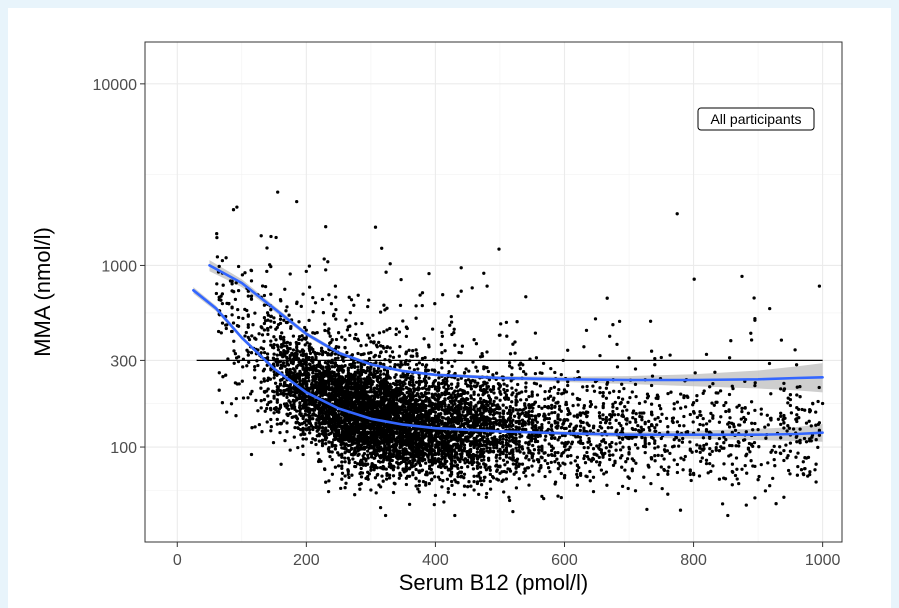 This screenshot has width=899, height=608. What do you see at coordinates (123, 361) in the screenshot?
I see `y-tick-label: 300` at bounding box center [123, 361].